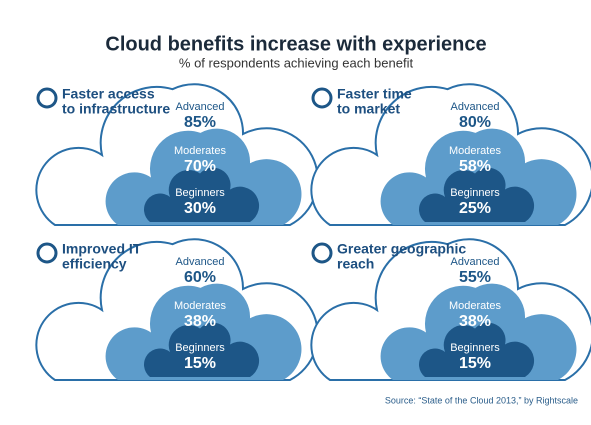 This screenshot has height=425, width=591. Describe the element at coordinates (374, 94) in the screenshot. I see `panel-title: Faster time` at that location.